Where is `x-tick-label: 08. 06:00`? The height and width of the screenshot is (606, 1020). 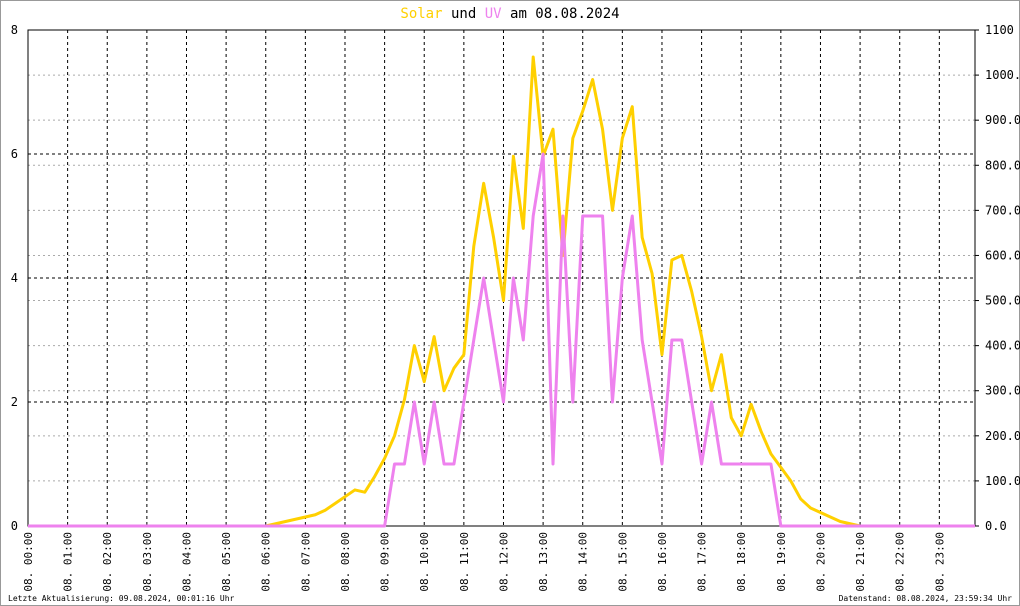 x-tick-label: 08. 06:00 is located at coordinates (266, 562).